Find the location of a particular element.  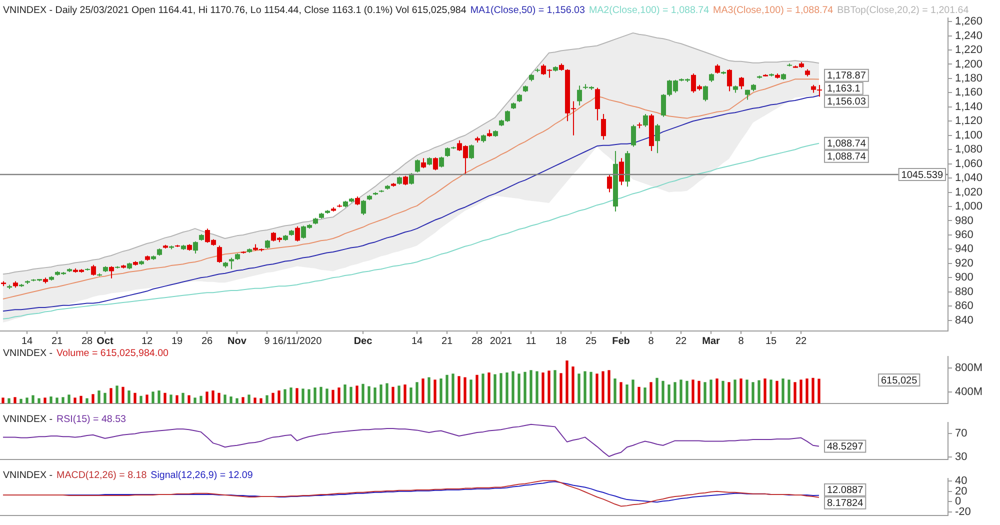

annotation: 615,025 is located at coordinates (899, 380).